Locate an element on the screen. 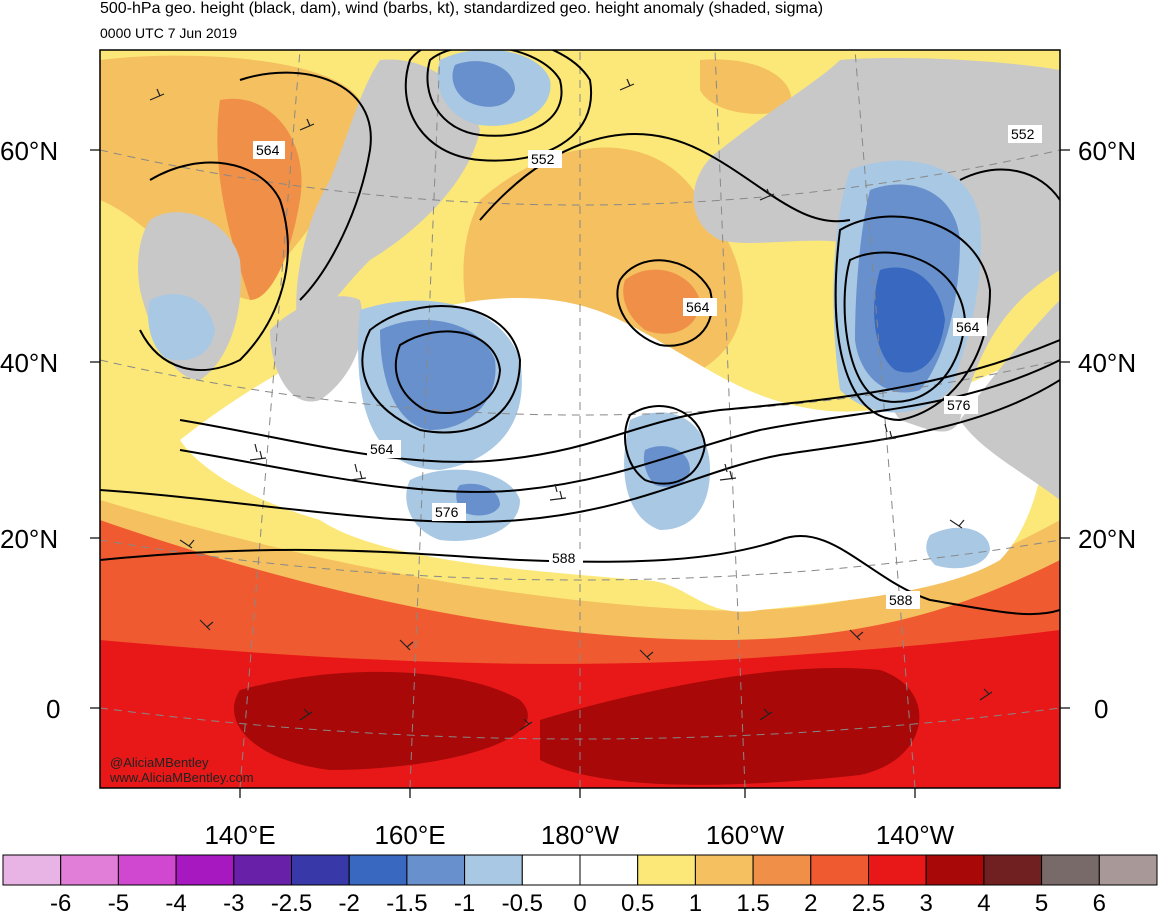 The height and width of the screenshot is (913, 1160). colorbar-label: 2 is located at coordinates (810, 901).